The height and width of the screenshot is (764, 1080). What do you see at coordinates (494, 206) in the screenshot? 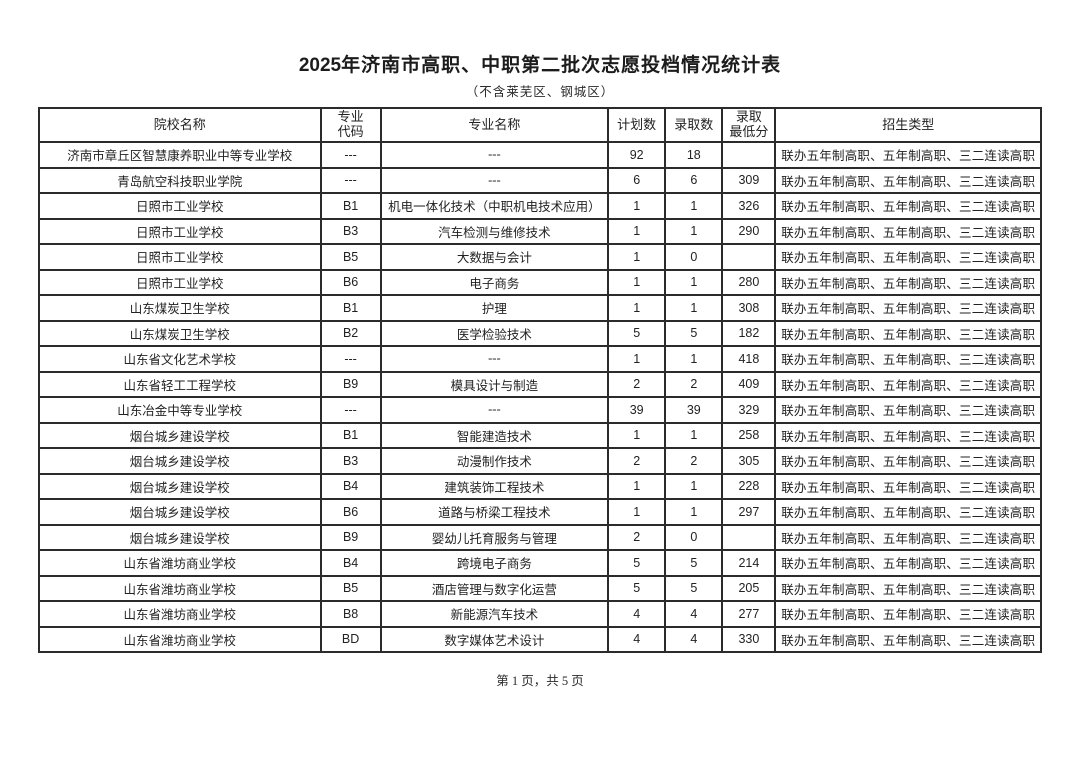
I see `cell-major: 机电一体化技术（中职机电技术应用）` at bounding box center [494, 206].